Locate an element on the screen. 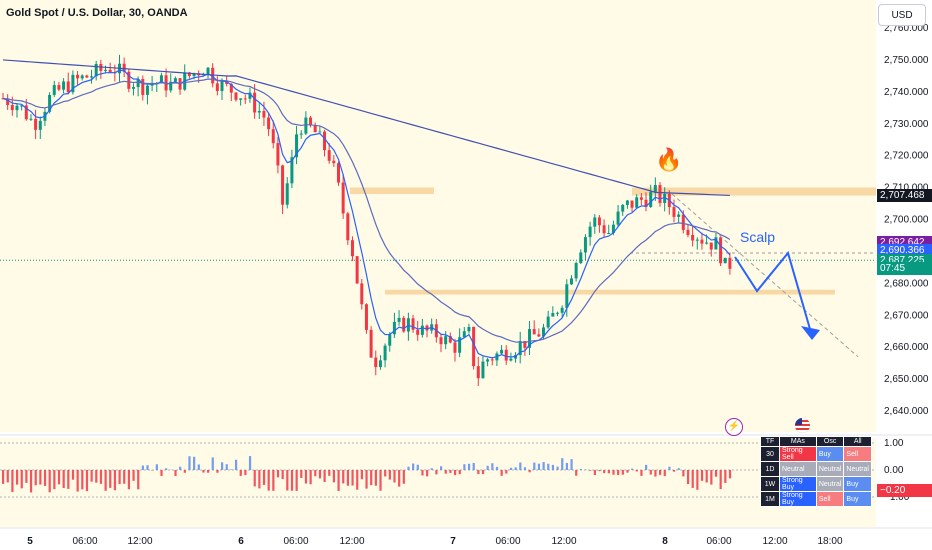 The height and width of the screenshot is (550, 932). ta-all-cell: Buy is located at coordinates (857, 484).